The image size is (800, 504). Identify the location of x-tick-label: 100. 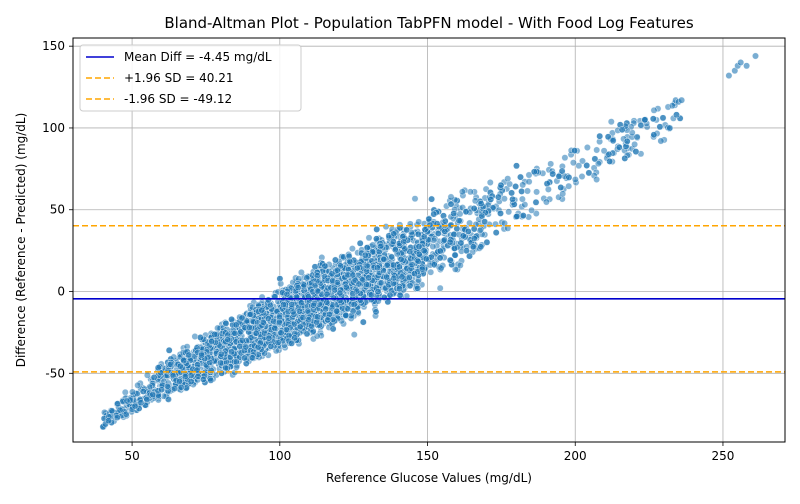
(279, 456).